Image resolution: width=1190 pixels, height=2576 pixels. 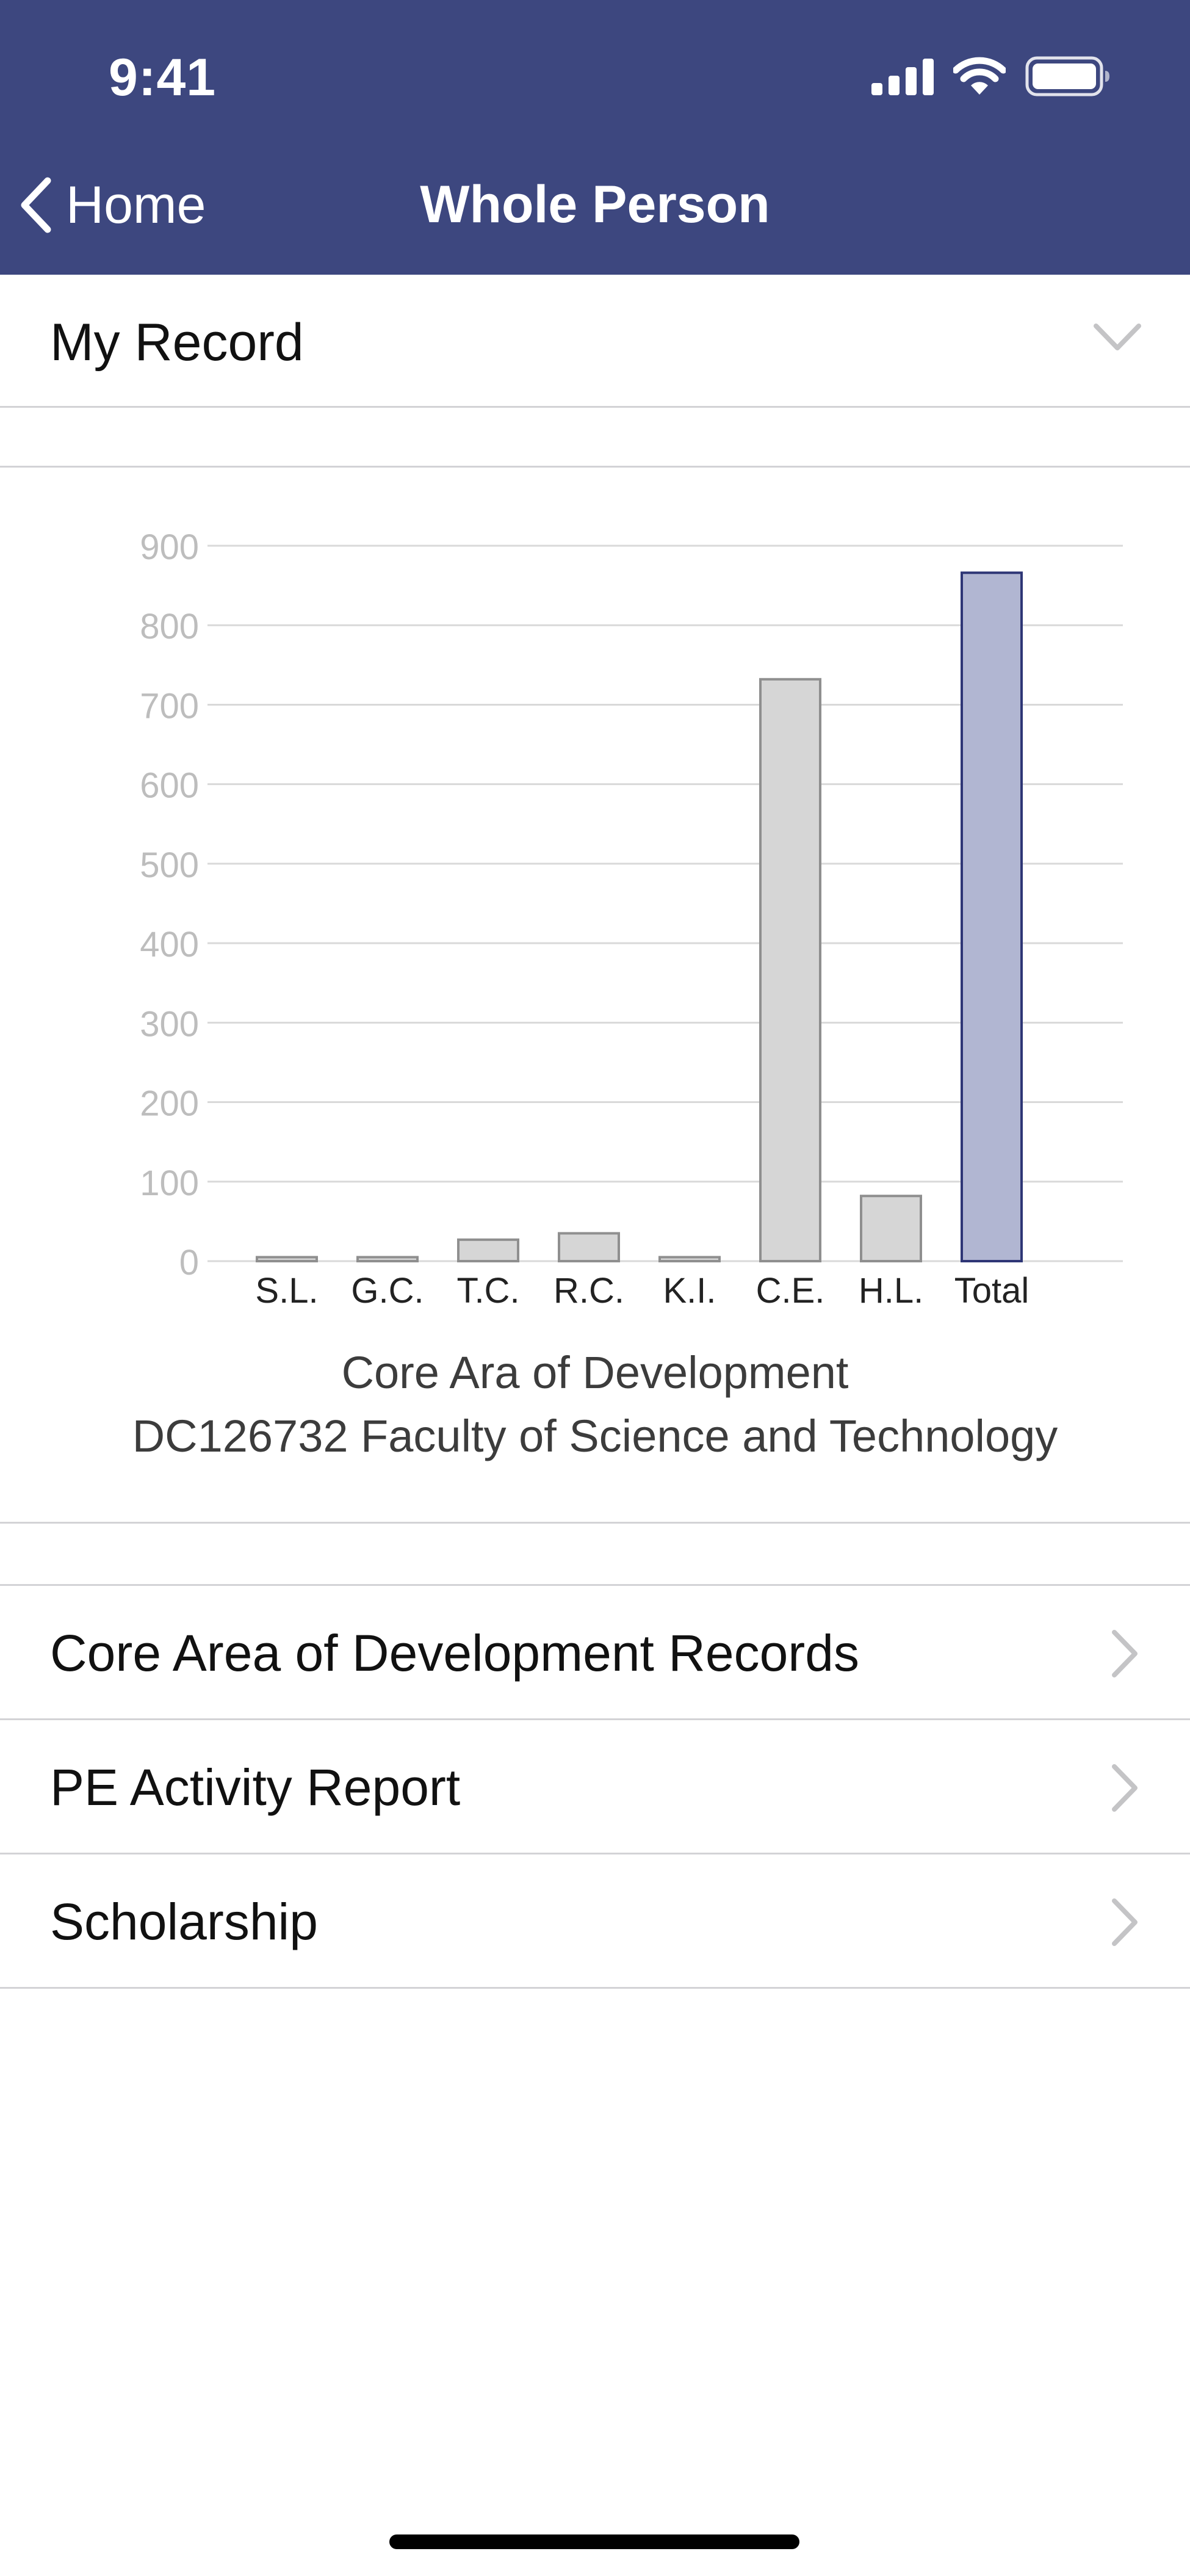 I want to click on status-icons, so click(x=991, y=76).